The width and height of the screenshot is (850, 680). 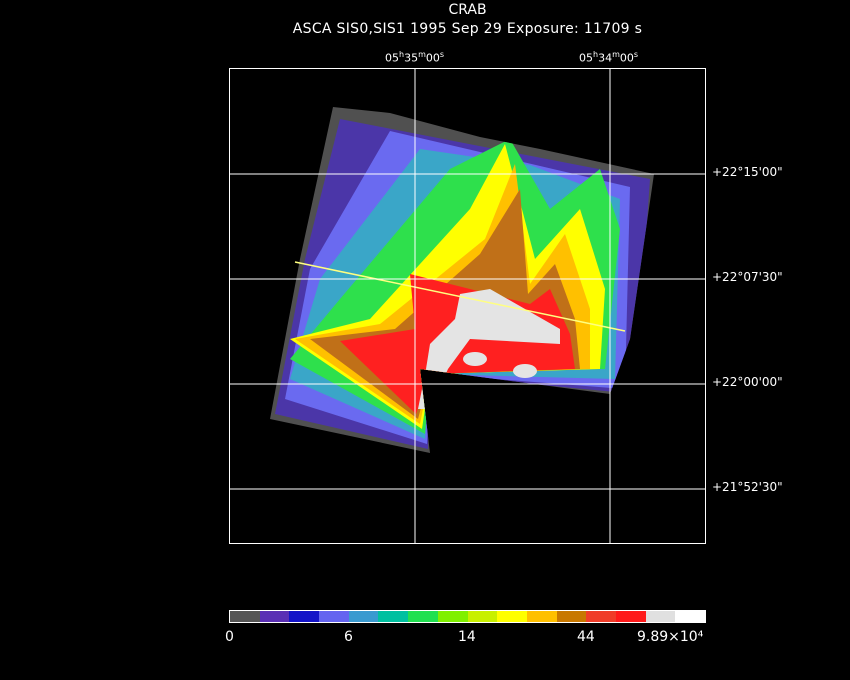 I want to click on colorbar, so click(x=467, y=616).